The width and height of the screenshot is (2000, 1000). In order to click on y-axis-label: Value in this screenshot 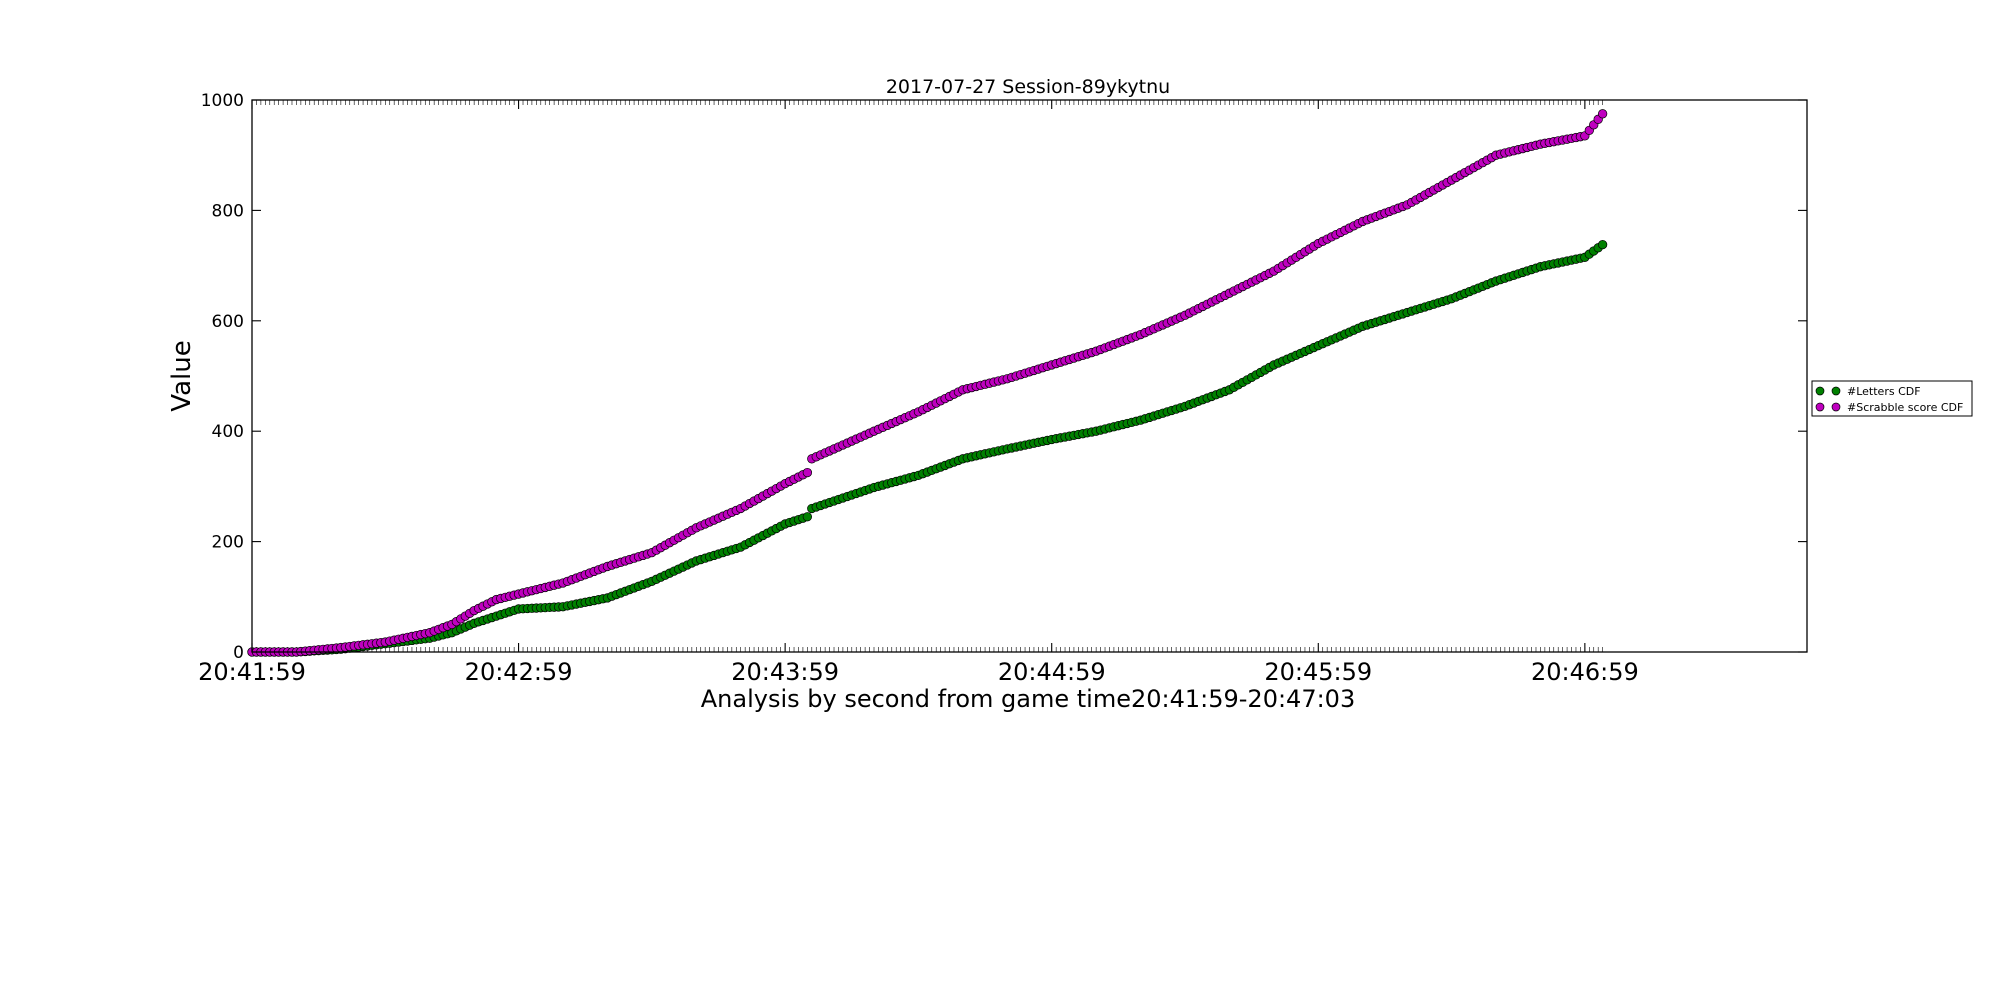, I will do `click(182, 375)`.